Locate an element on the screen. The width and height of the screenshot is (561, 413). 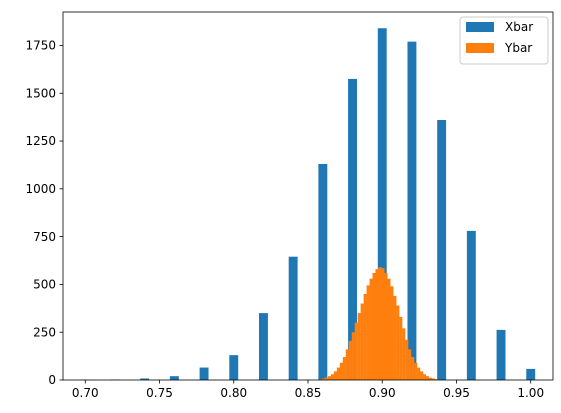
x-tick-label: 0.90 is located at coordinates (382, 393).